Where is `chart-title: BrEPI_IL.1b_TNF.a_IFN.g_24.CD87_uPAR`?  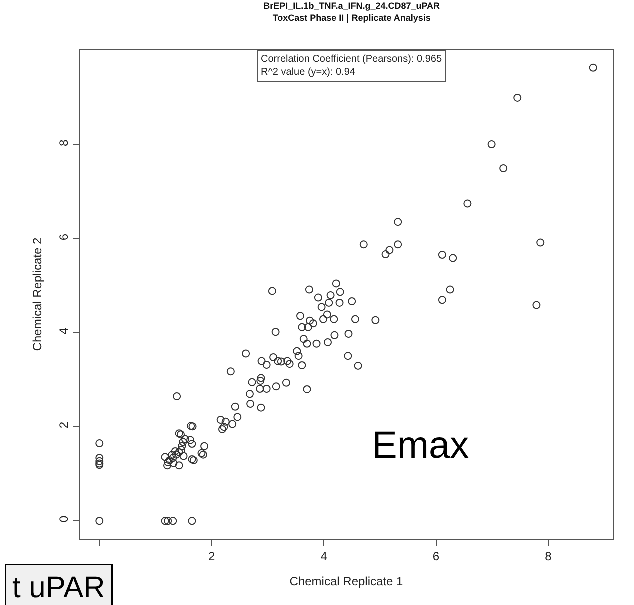 chart-title: BrEPI_IL.1b_TNF.a_IFN.g_24.CD87_uPAR is located at coordinates (352, 6).